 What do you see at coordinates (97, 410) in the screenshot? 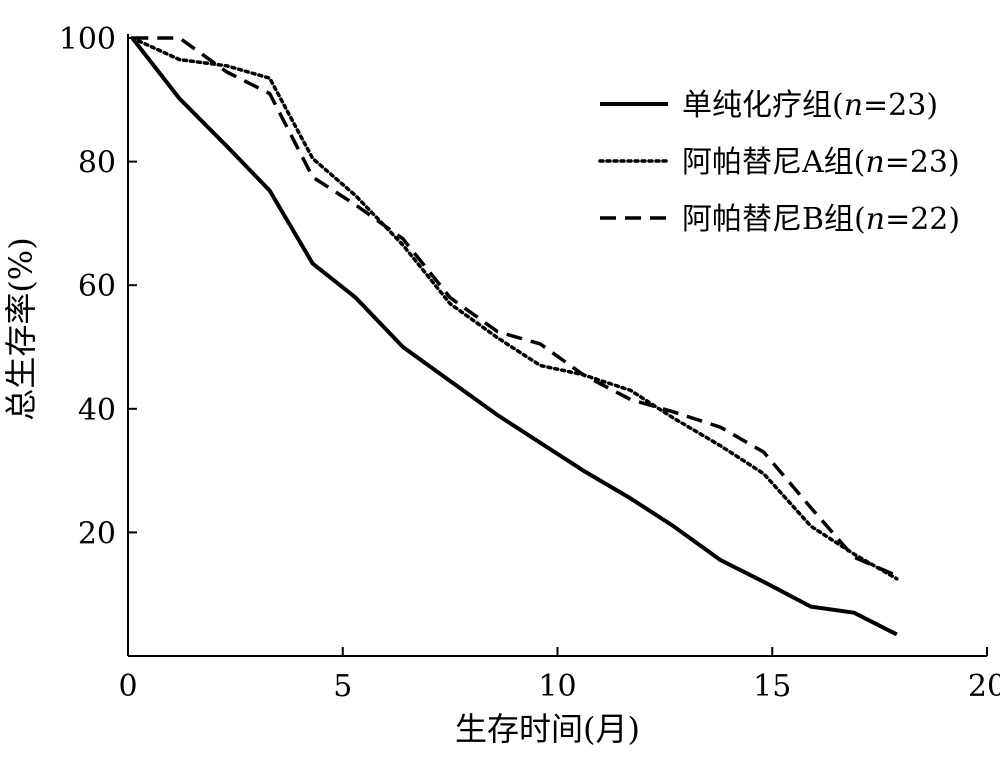
I see `y-tick-label: 40` at bounding box center [97, 410].